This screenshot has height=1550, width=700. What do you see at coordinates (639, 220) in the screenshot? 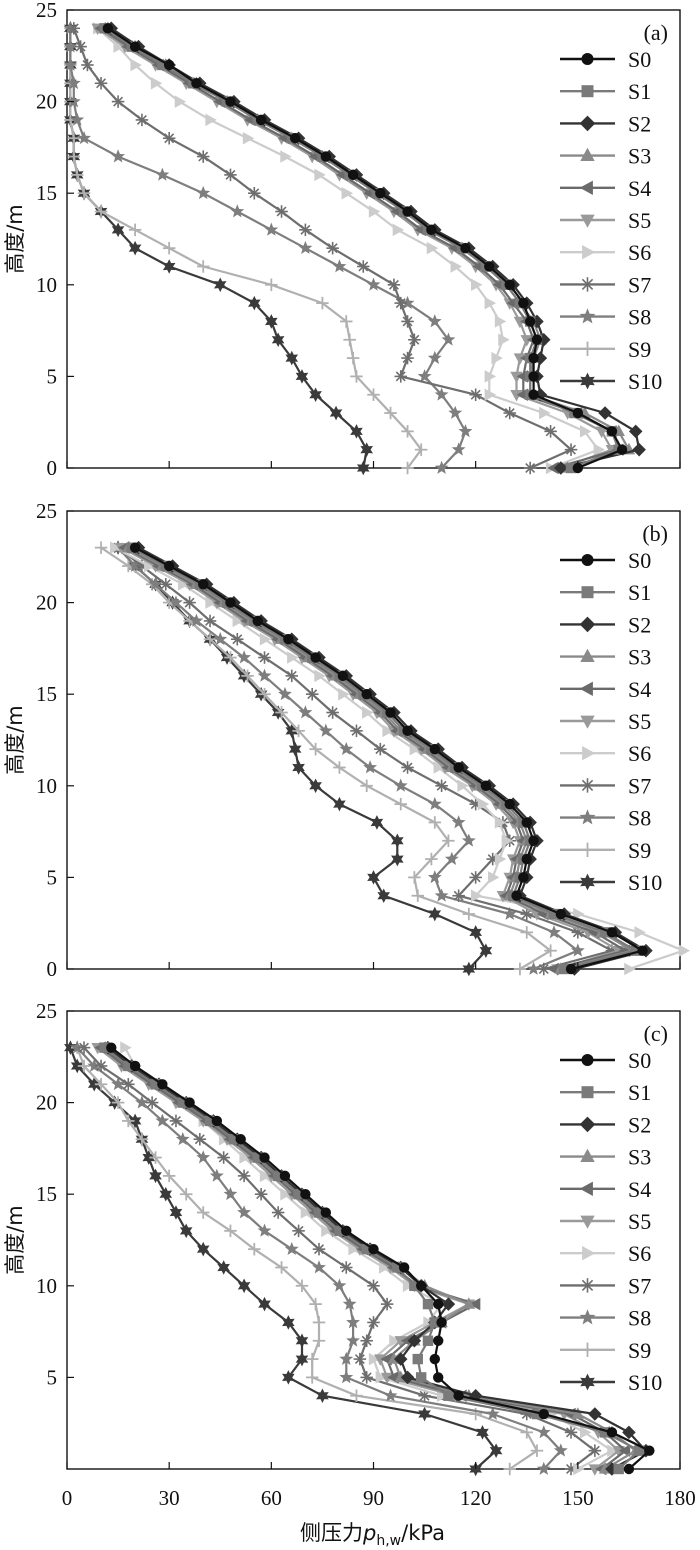
I see `legend-label: S5` at bounding box center [639, 220].